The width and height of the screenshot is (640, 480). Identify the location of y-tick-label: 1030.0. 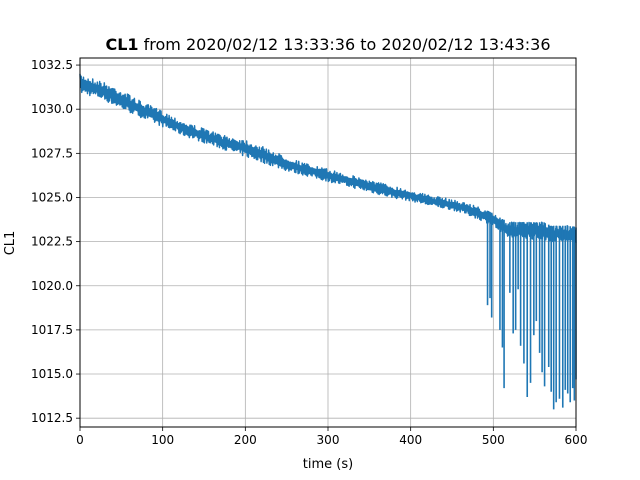
(52, 109).